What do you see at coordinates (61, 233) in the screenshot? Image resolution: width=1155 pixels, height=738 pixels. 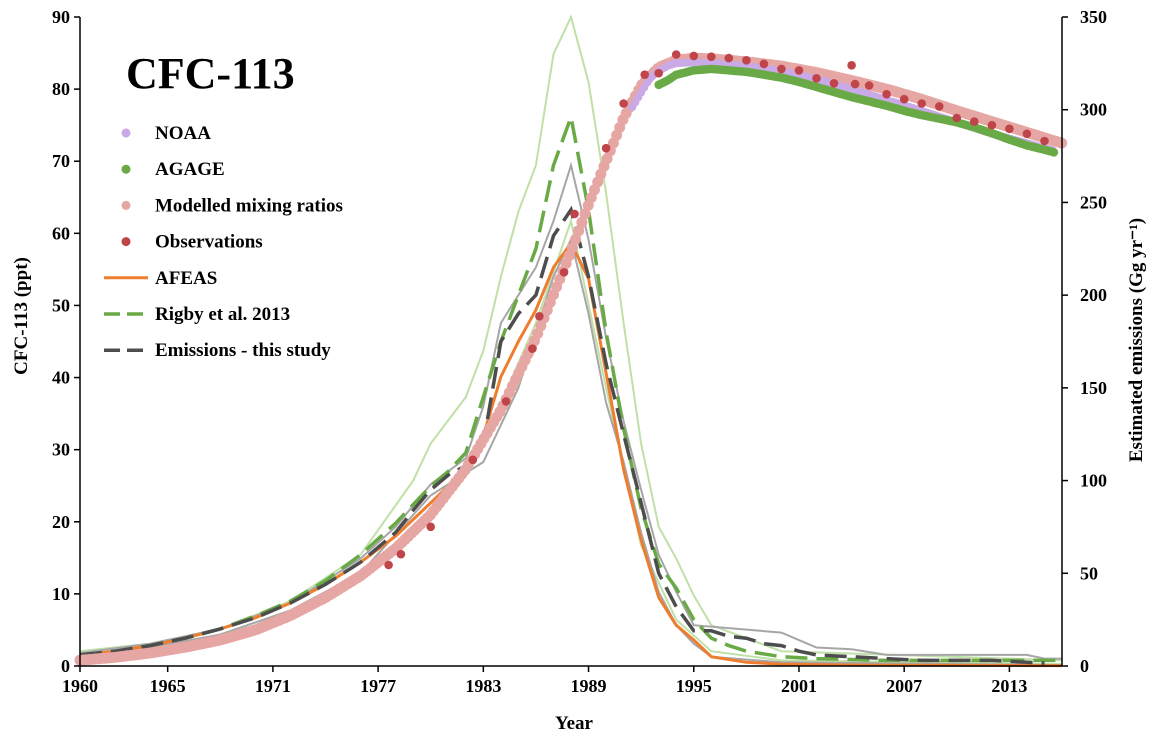 I see `y-left-tick-label: 60` at bounding box center [61, 233].